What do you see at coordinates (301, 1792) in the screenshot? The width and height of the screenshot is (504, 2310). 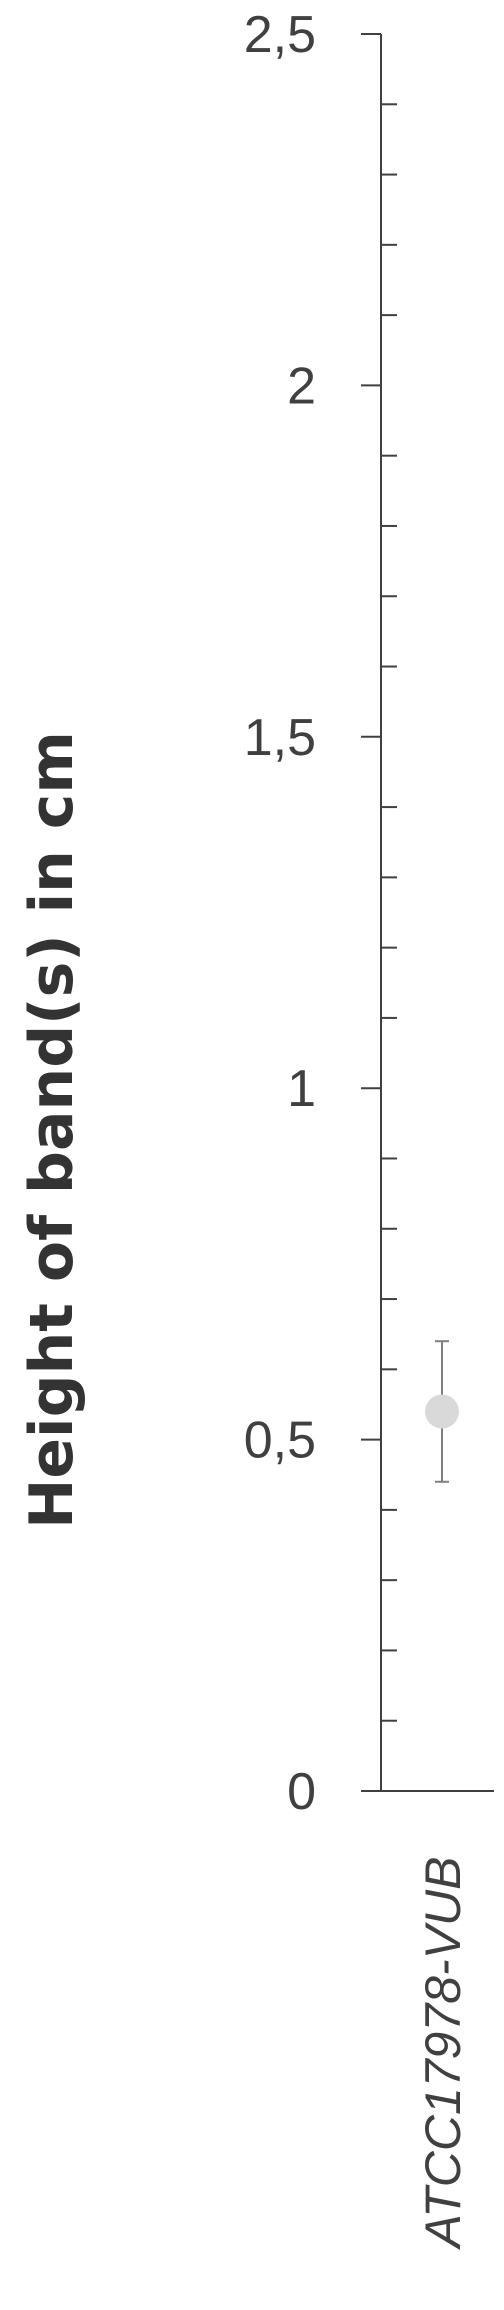 I see `y-tick-label: 0` at bounding box center [301, 1792].